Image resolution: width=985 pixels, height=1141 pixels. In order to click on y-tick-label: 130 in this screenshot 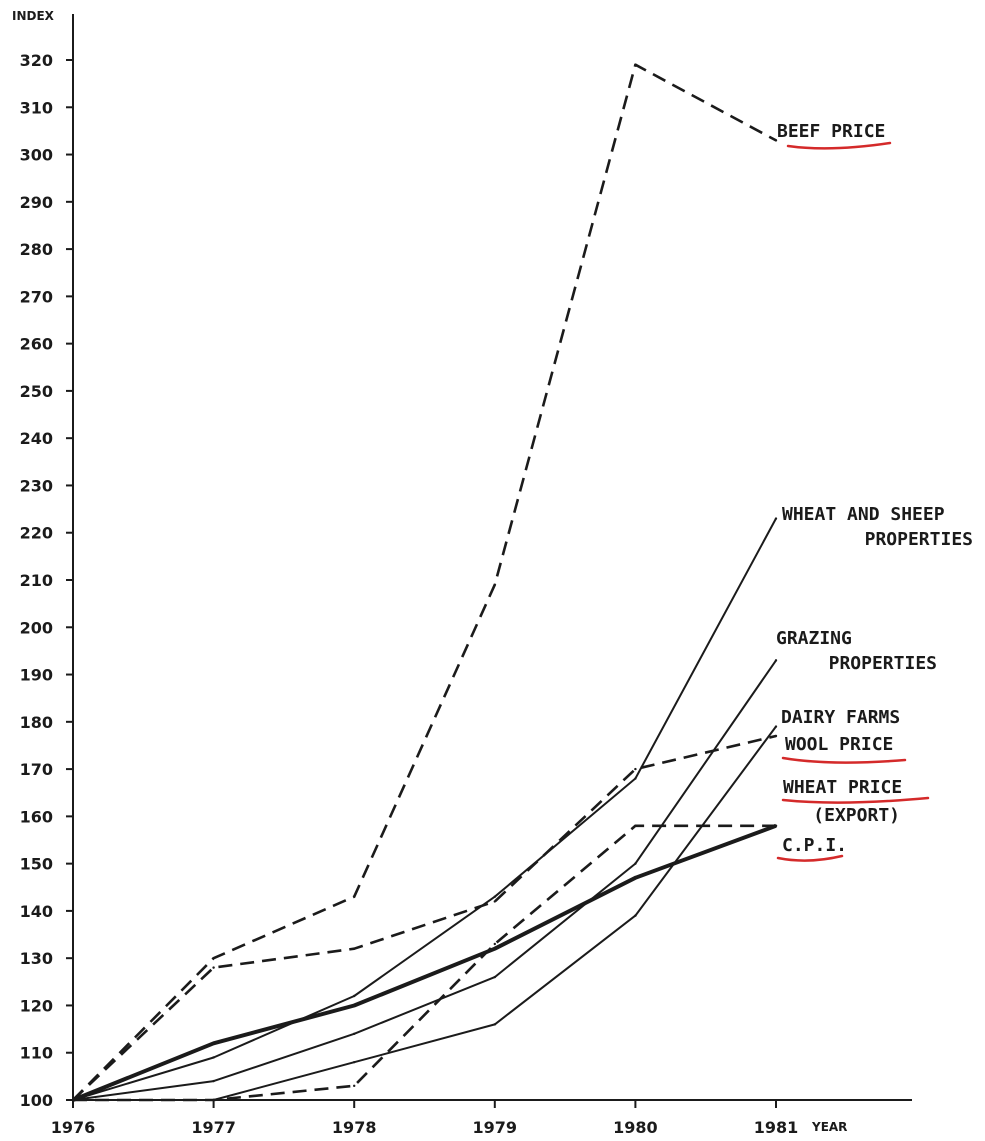, I will do `click(36, 958)`.